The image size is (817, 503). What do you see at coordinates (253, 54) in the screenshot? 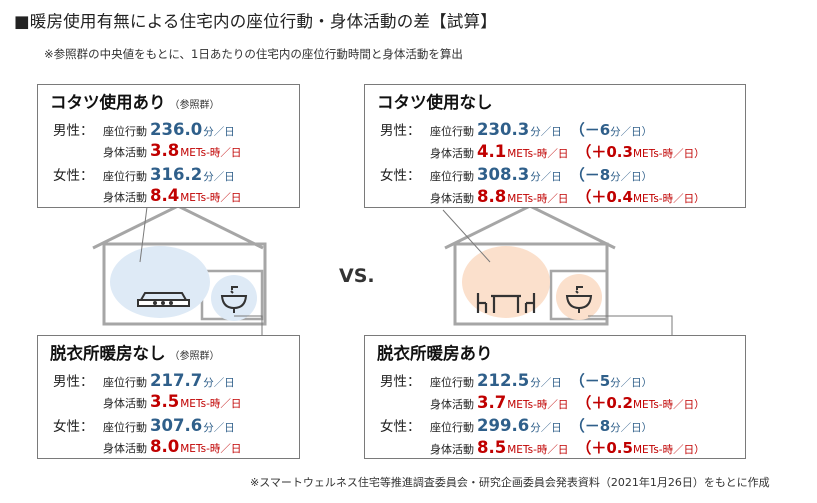
I see `calculation-note: ※参照群の中央値をもとに、1日あたりの住宅内の座位行動時間と身体活動を算出` at bounding box center [253, 54].